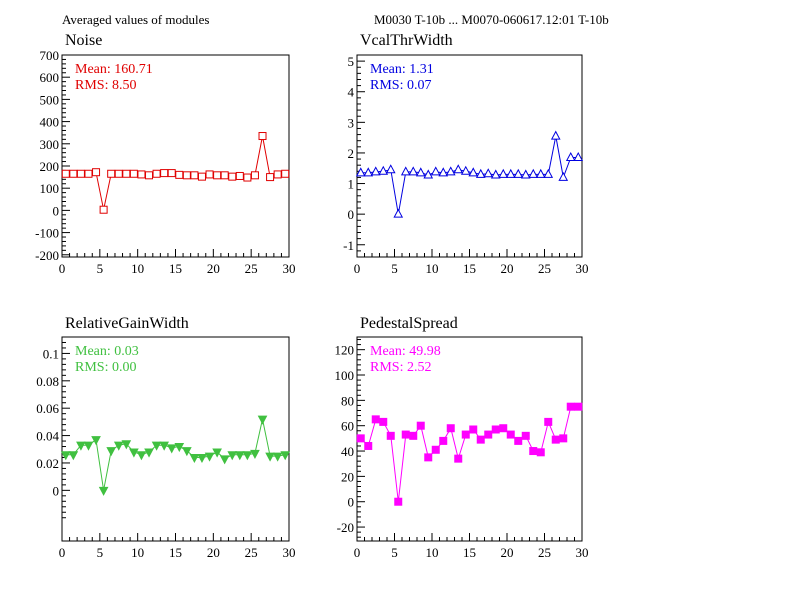 The width and height of the screenshot is (792, 612). Describe the element at coordinates (345, 375) in the screenshot. I see `y-tick-label: 100` at that location.